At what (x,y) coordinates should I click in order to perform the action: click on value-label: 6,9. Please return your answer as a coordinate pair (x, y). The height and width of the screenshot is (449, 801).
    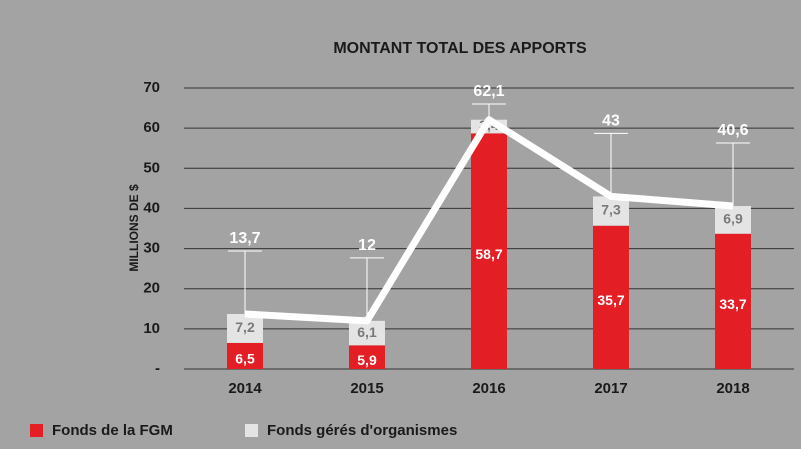
    Looking at the image, I should click on (733, 219).